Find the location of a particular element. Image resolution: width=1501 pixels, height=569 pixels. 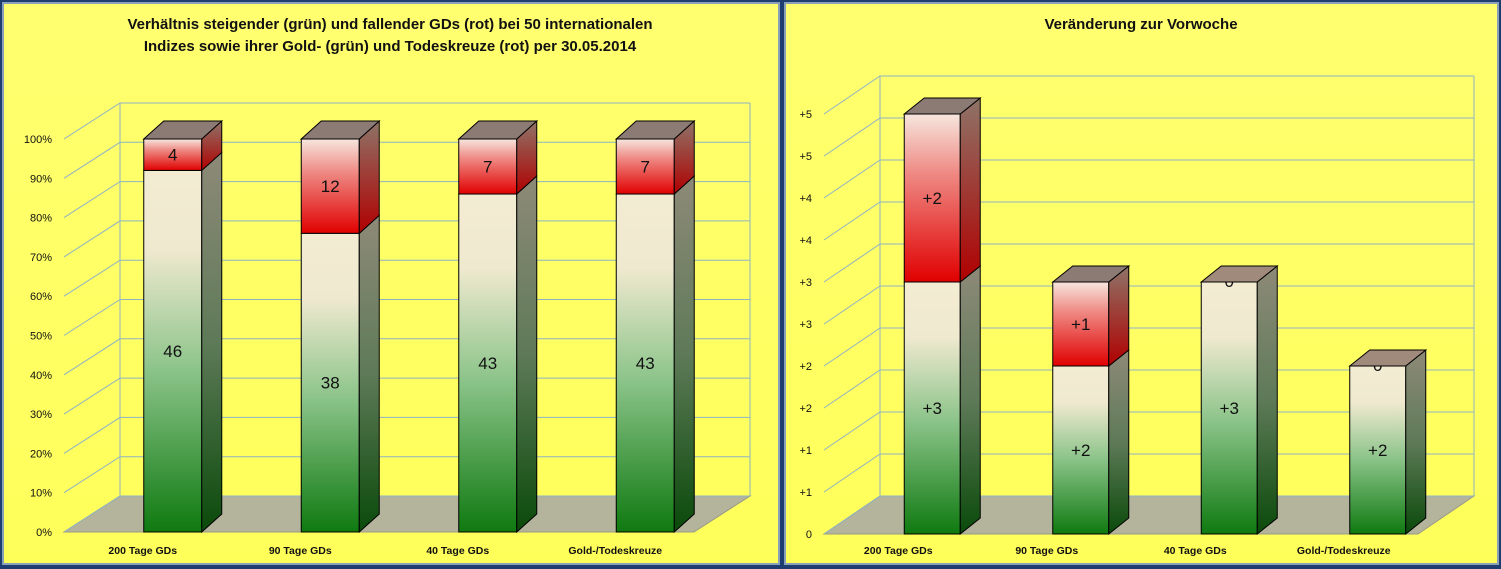

y-tick-label: 100% is located at coordinates (38, 140).